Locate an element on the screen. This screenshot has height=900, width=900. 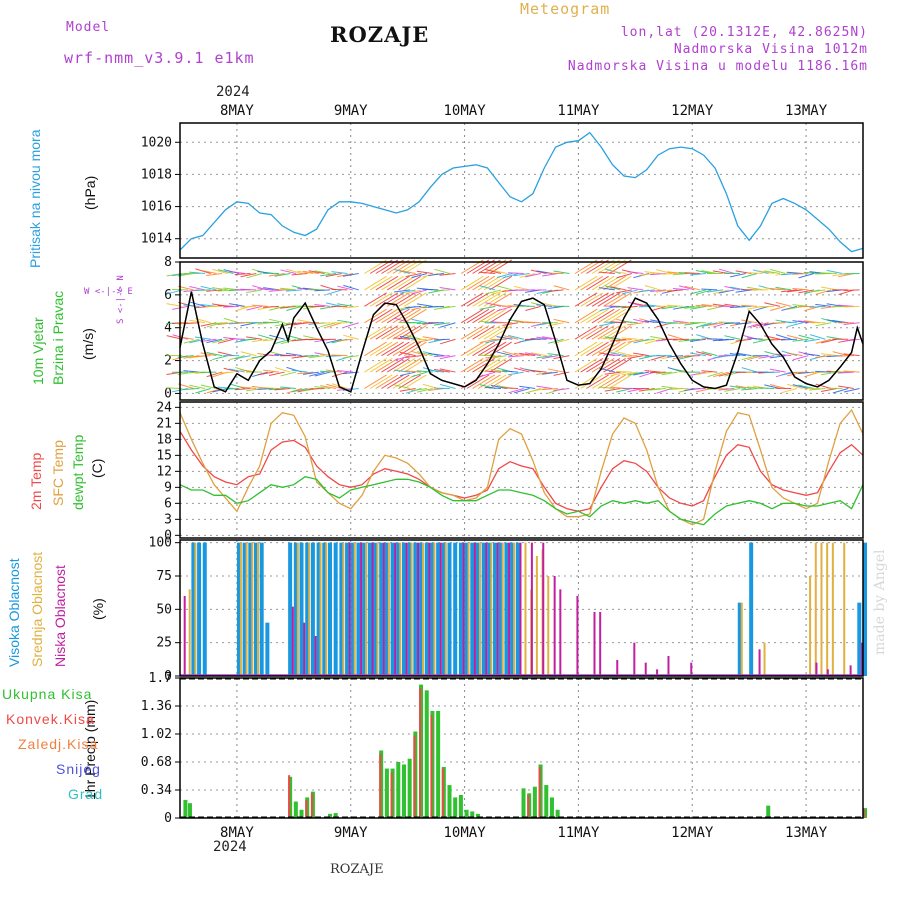
y-tick-label: 2 is located at coordinates (168, 361).